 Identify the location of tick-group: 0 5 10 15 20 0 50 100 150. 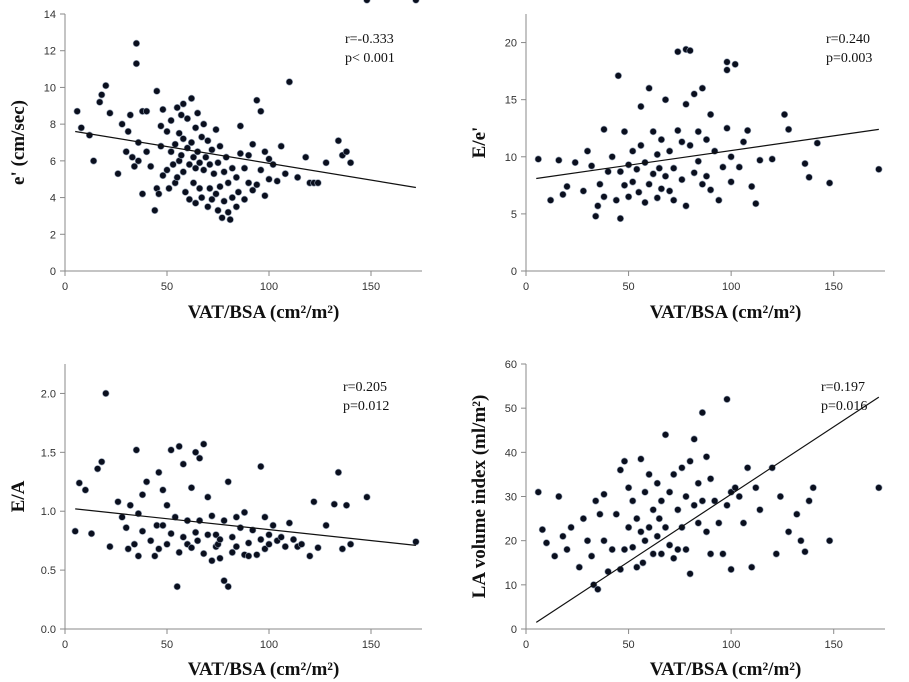
(674, 165).